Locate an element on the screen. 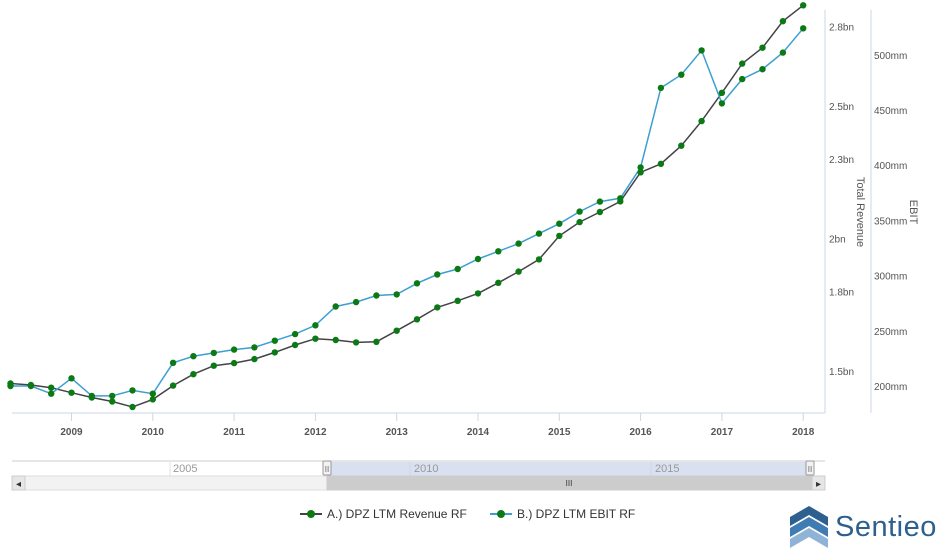 Image resolution: width=942 pixels, height=553 pixels. navigator-left-handle: II is located at coordinates (327, 468).